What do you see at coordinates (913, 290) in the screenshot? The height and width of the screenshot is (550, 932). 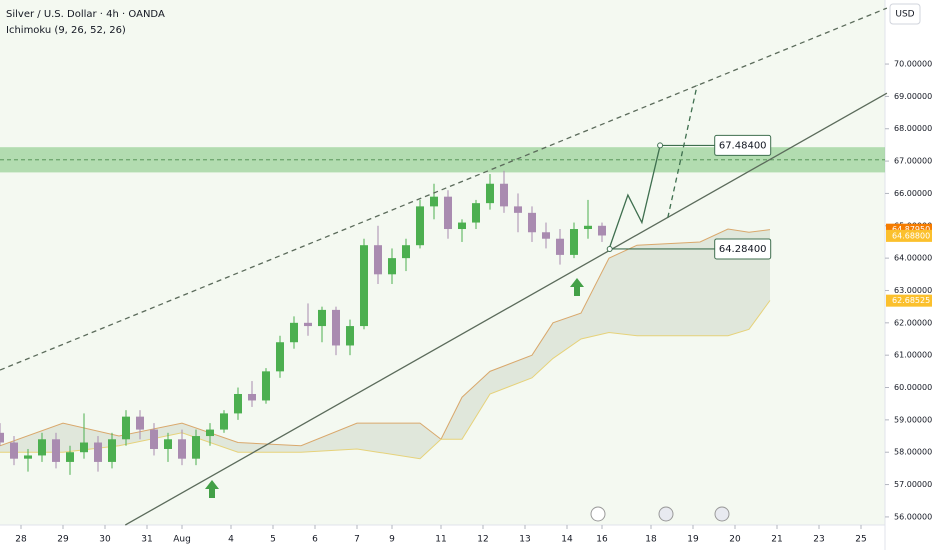 I see `y-tick-label: 63.00000` at bounding box center [913, 290].